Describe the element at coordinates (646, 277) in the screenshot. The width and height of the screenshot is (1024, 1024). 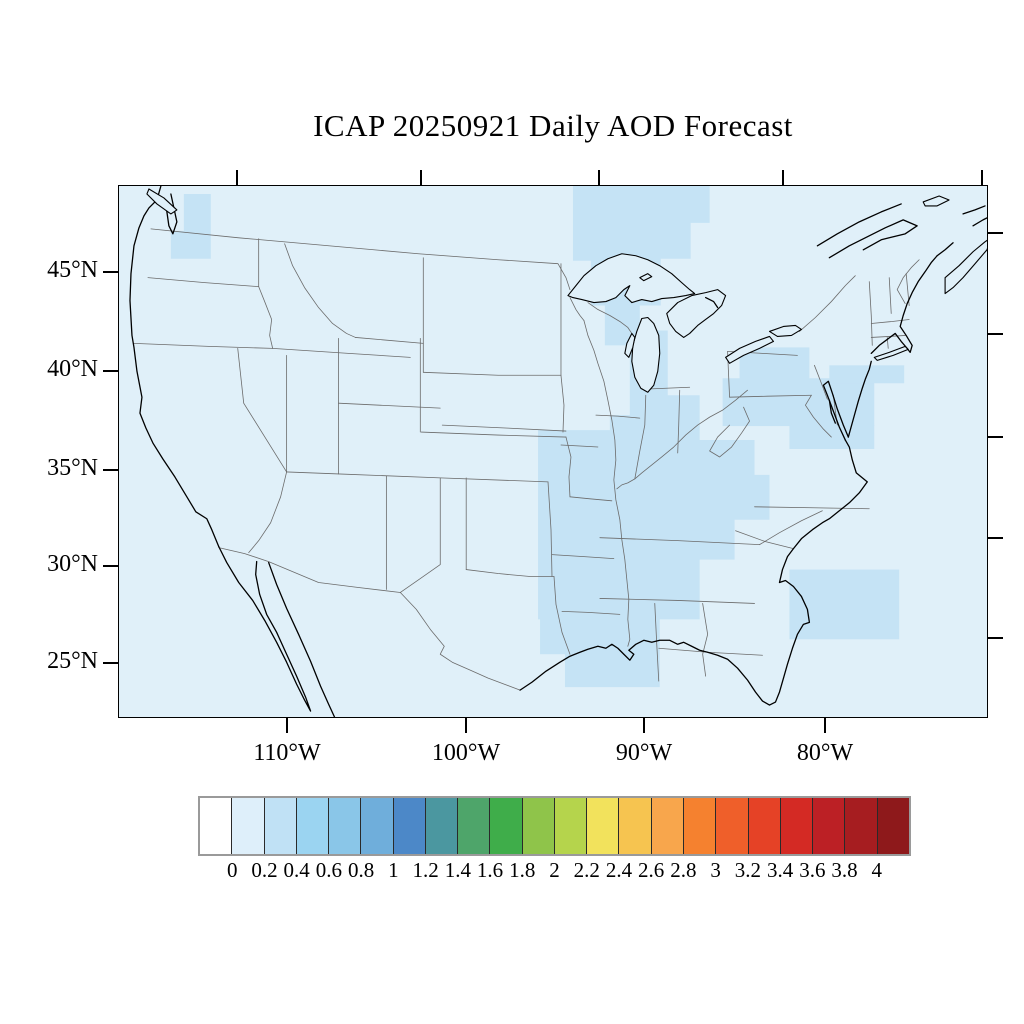
I see `isle-royale` at that location.